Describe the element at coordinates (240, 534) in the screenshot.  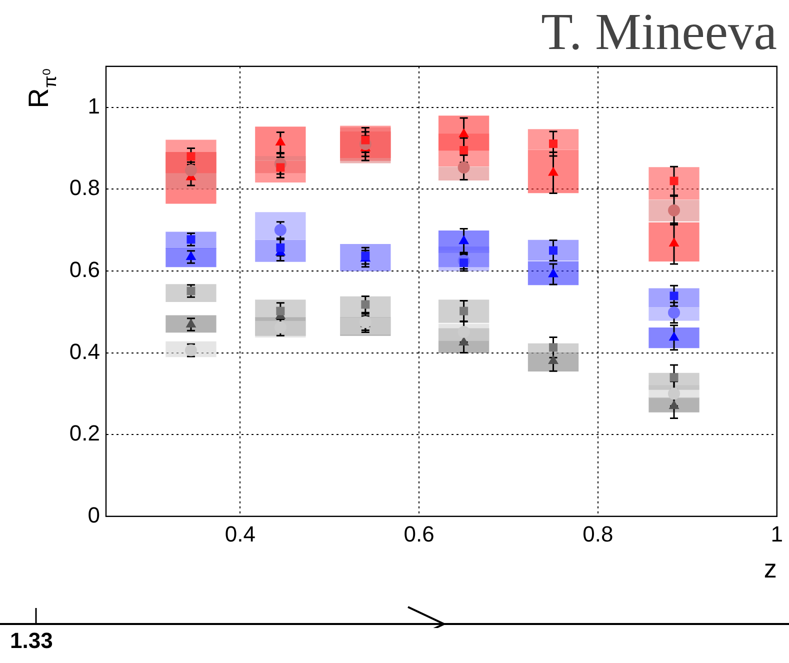
I see `x-tick-label: 0.4` at that location.